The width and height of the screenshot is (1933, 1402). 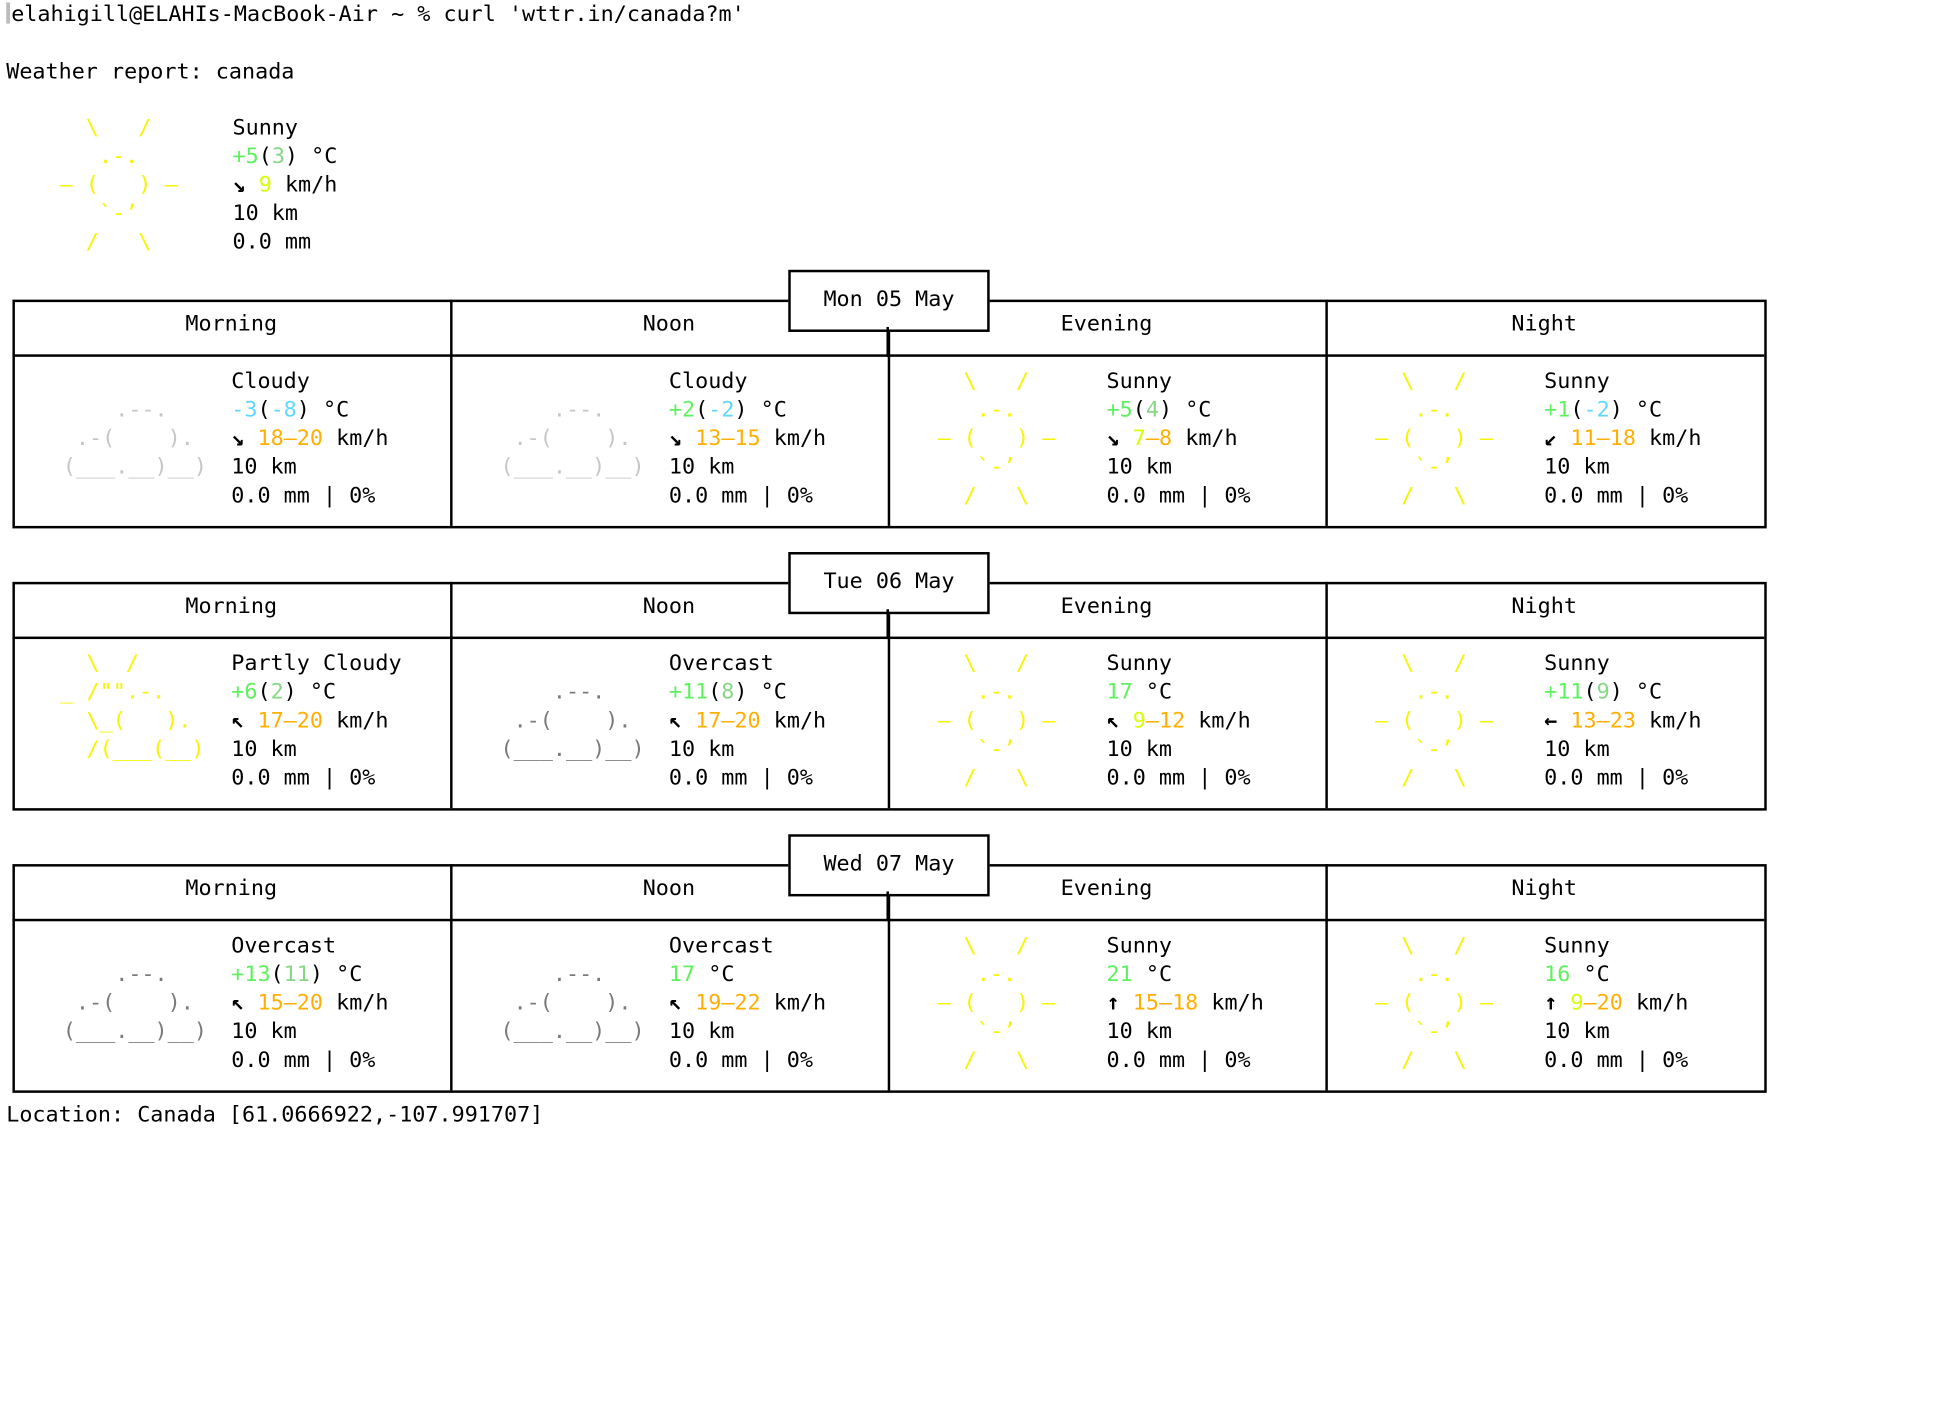 I want to click on current-feels: 3, so click(x=278, y=157).